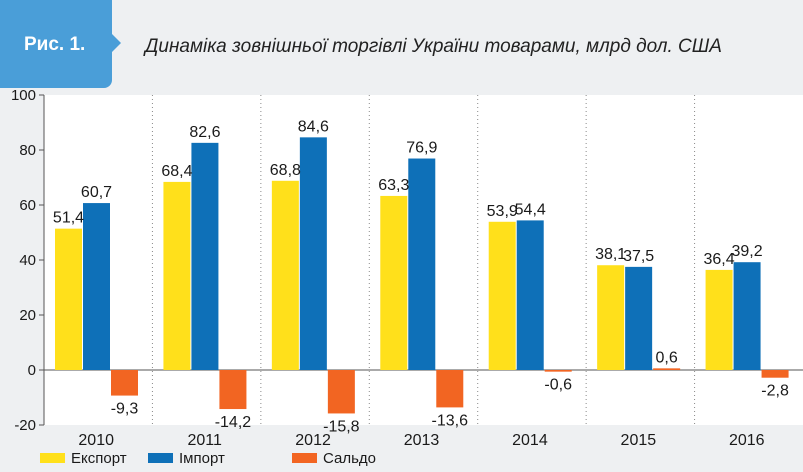 This screenshot has width=803, height=472. What do you see at coordinates (204, 440) in the screenshot?
I see `x-category-label: 2011` at bounding box center [204, 440].